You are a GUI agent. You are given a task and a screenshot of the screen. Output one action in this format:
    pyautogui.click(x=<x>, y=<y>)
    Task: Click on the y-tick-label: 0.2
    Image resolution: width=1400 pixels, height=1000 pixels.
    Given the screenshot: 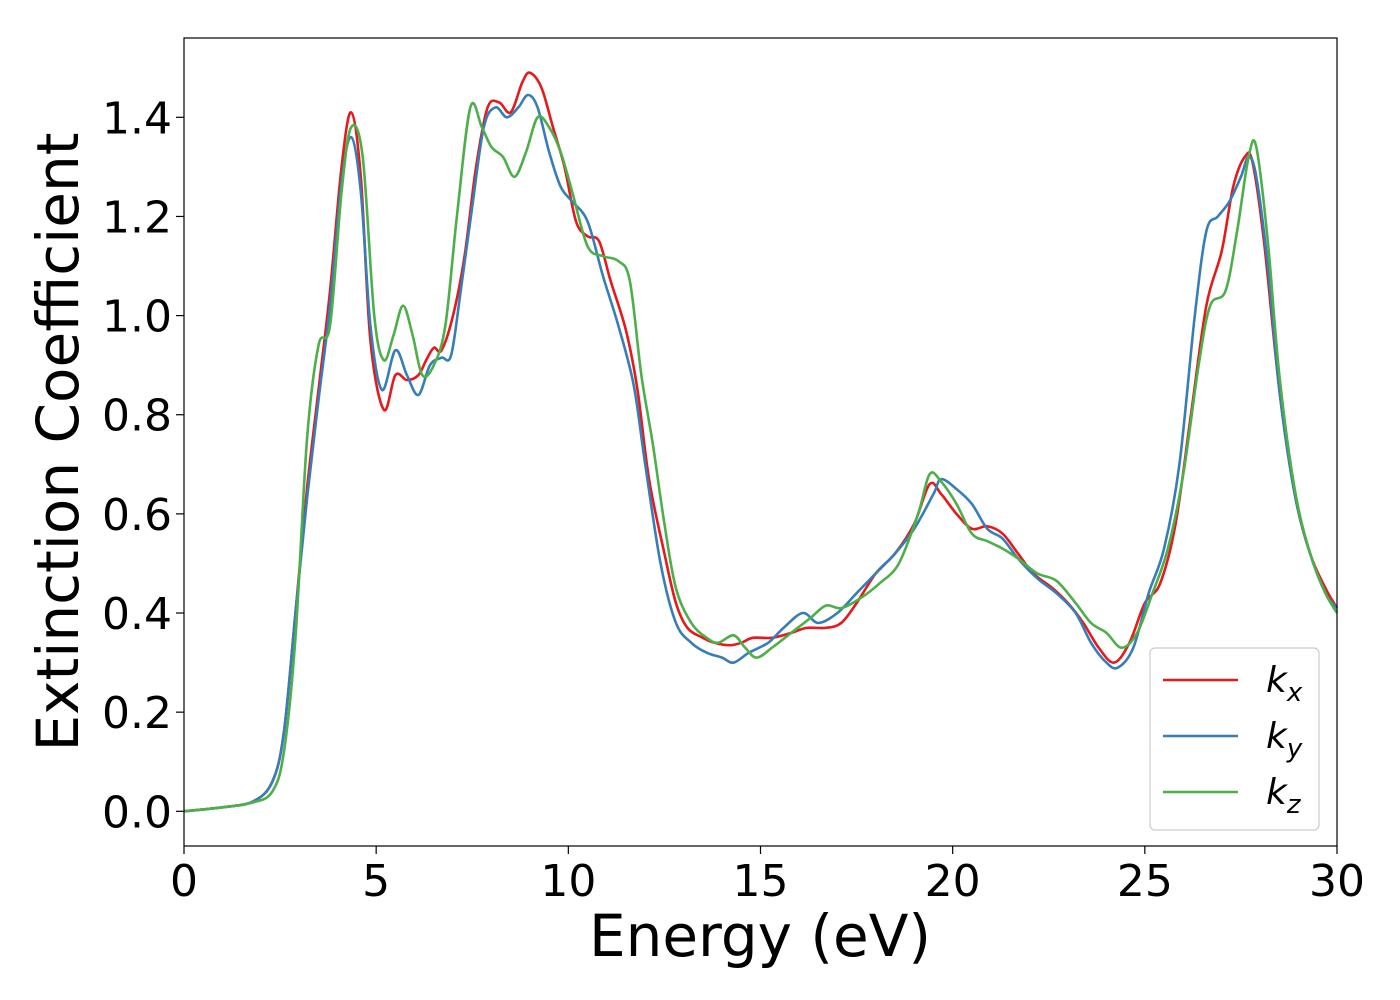 What is the action you would take?
    pyautogui.click(x=137, y=713)
    